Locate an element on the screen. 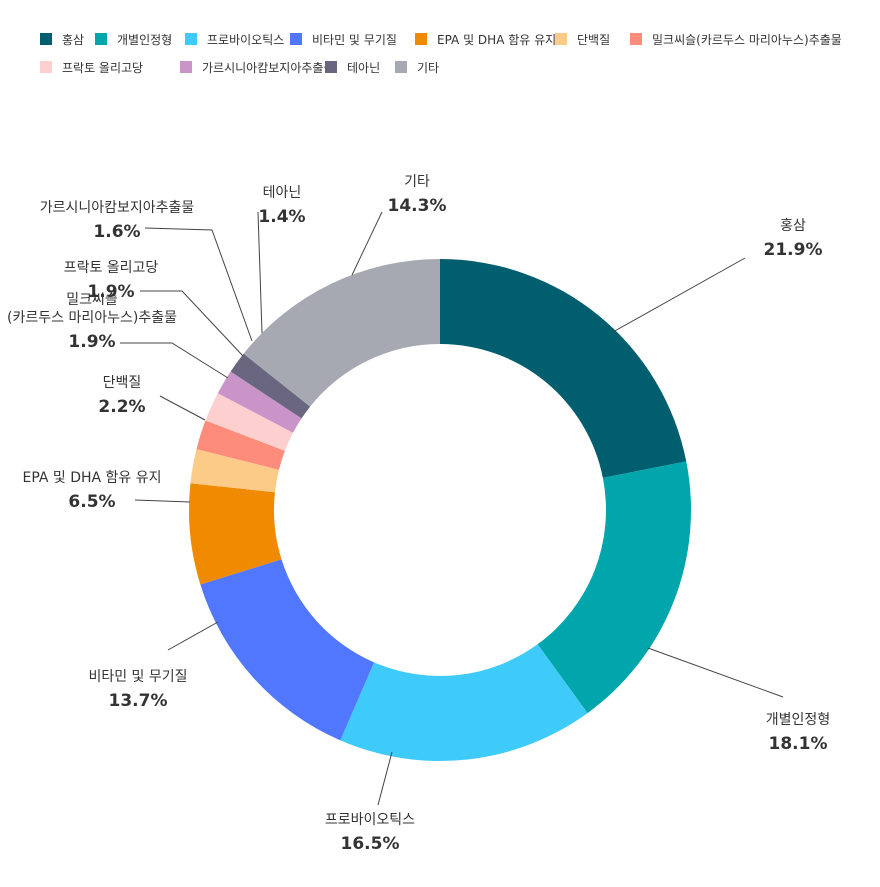 The height and width of the screenshot is (887, 880). slice-label: (카르두스 마리아누스)추출물 is located at coordinates (92, 318).